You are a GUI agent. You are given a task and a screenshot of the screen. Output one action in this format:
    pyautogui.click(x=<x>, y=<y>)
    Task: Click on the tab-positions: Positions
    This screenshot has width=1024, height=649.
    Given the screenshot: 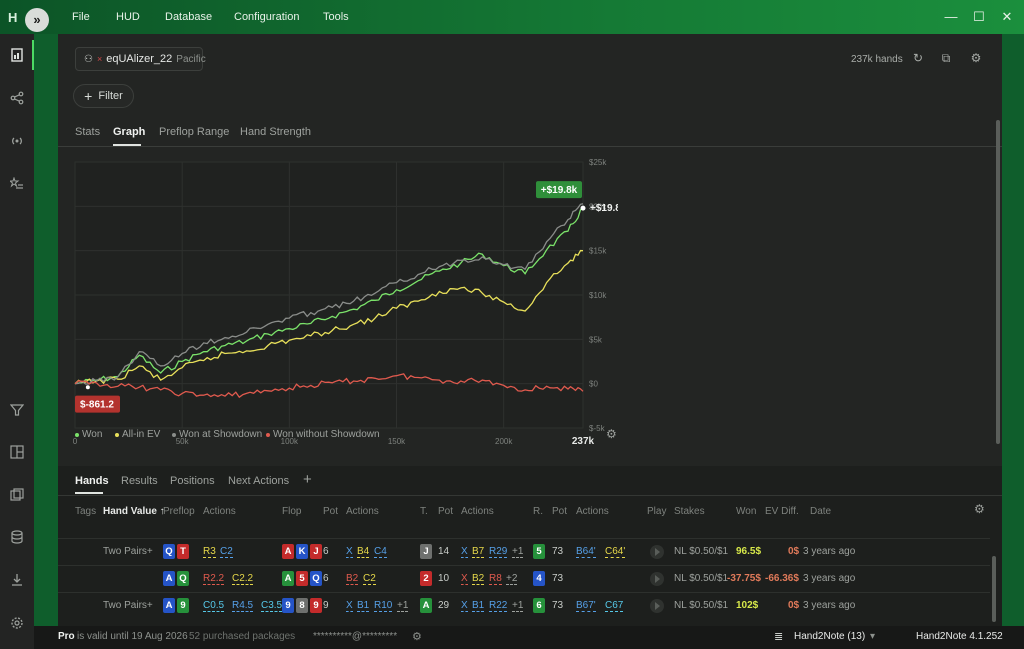 What is the action you would take?
    pyautogui.click(x=192, y=481)
    